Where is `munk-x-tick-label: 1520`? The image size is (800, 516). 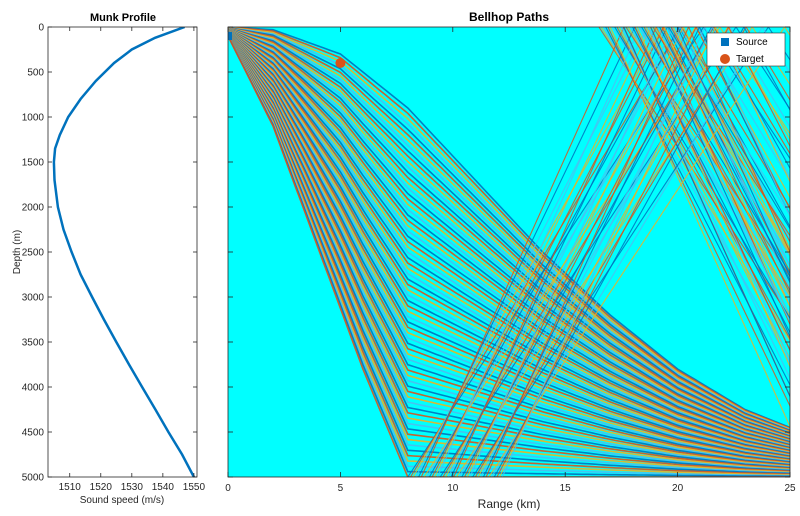
munk-x-tick-label: 1520 is located at coordinates (101, 487).